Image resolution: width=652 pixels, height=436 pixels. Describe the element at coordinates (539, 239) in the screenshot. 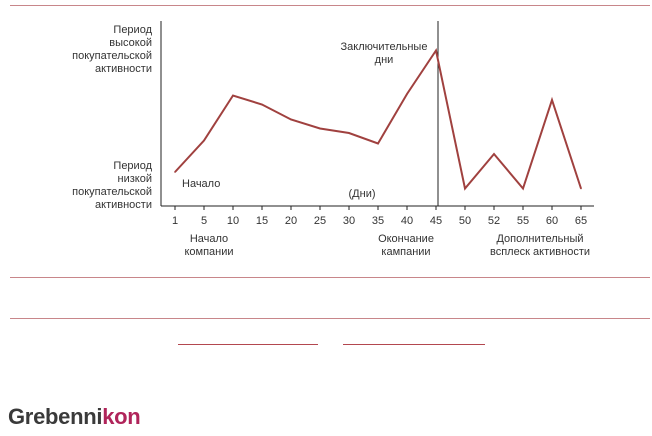

I see `note-extra-burst-1: Дополнительный` at that location.